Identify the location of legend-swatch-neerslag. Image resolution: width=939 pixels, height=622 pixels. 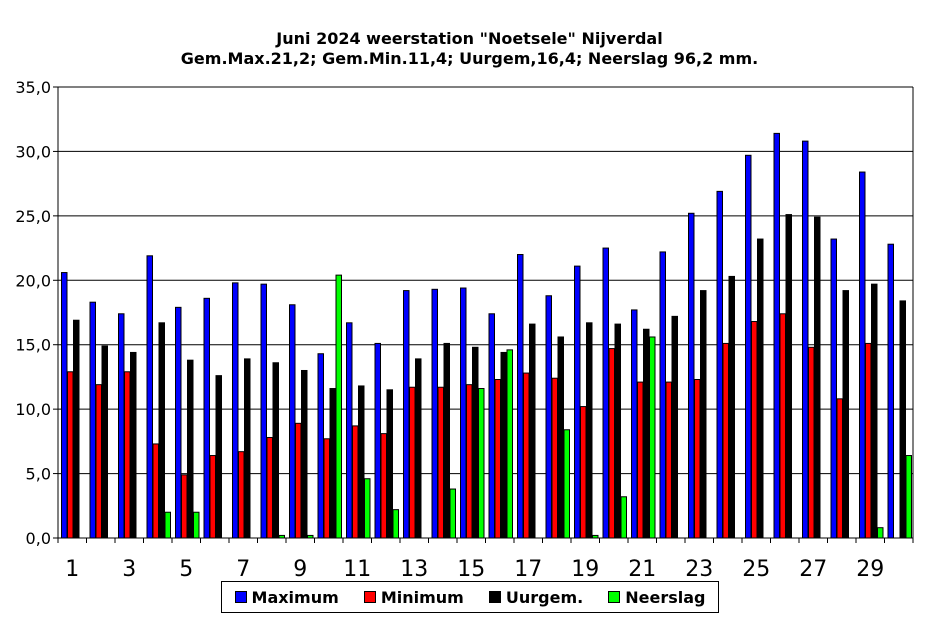
(614, 597).